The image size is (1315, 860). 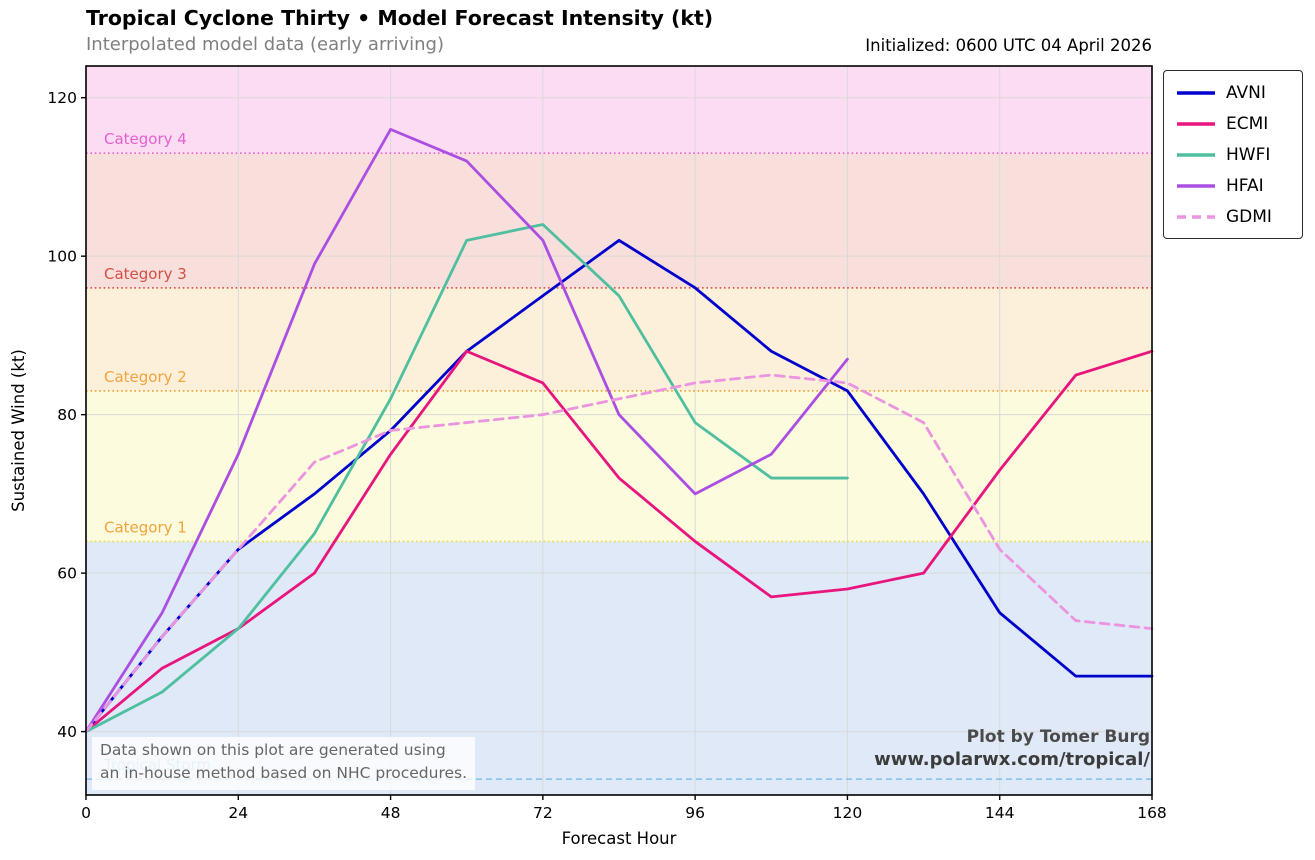 I want to click on threshold-label: Category 3, so click(x=145, y=274).